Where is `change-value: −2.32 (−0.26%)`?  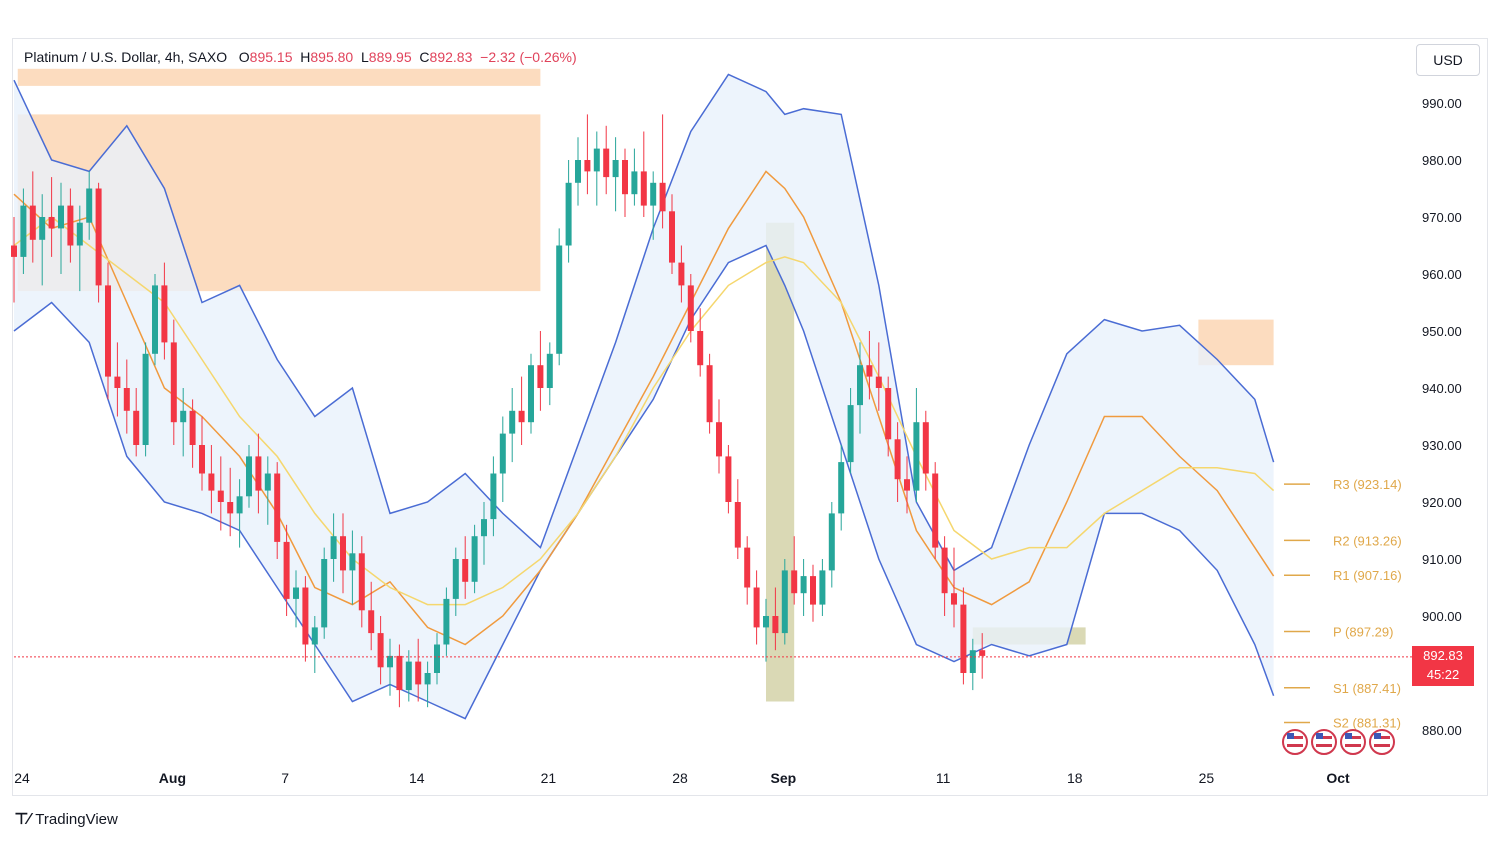
change-value: −2.32 (−0.26%) is located at coordinates (528, 57).